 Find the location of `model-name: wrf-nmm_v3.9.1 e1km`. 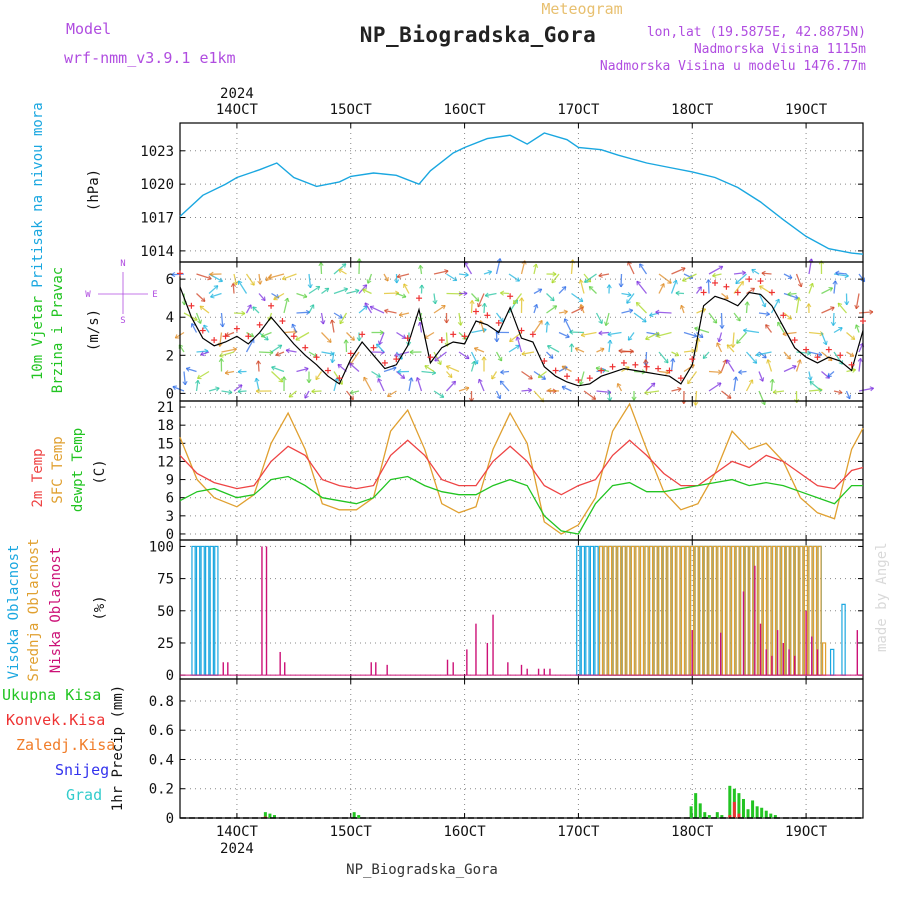

model-name: wrf-nmm_v3.9.1 e1km is located at coordinates (150, 58).